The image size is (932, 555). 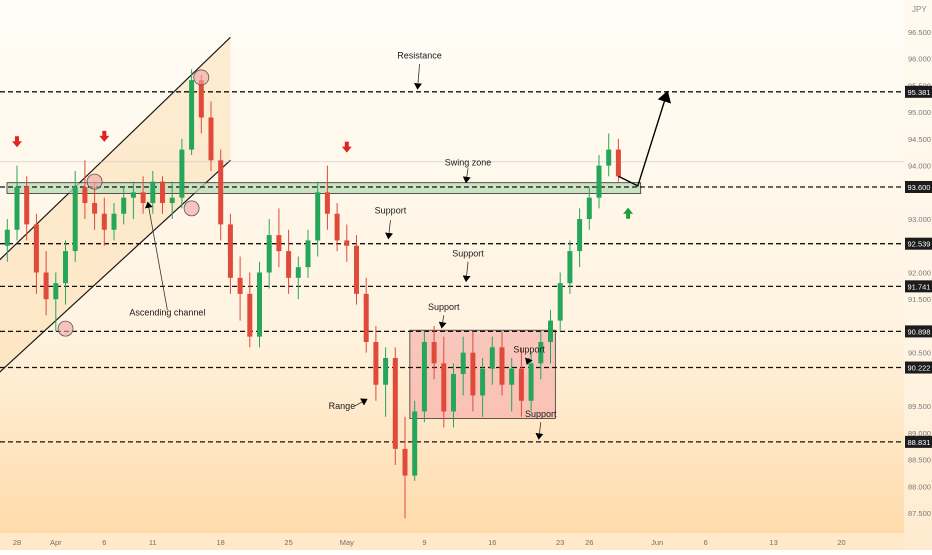 What do you see at coordinates (919, 513) in the screenshot?
I see `y-tick-label: 87.500` at bounding box center [919, 513].